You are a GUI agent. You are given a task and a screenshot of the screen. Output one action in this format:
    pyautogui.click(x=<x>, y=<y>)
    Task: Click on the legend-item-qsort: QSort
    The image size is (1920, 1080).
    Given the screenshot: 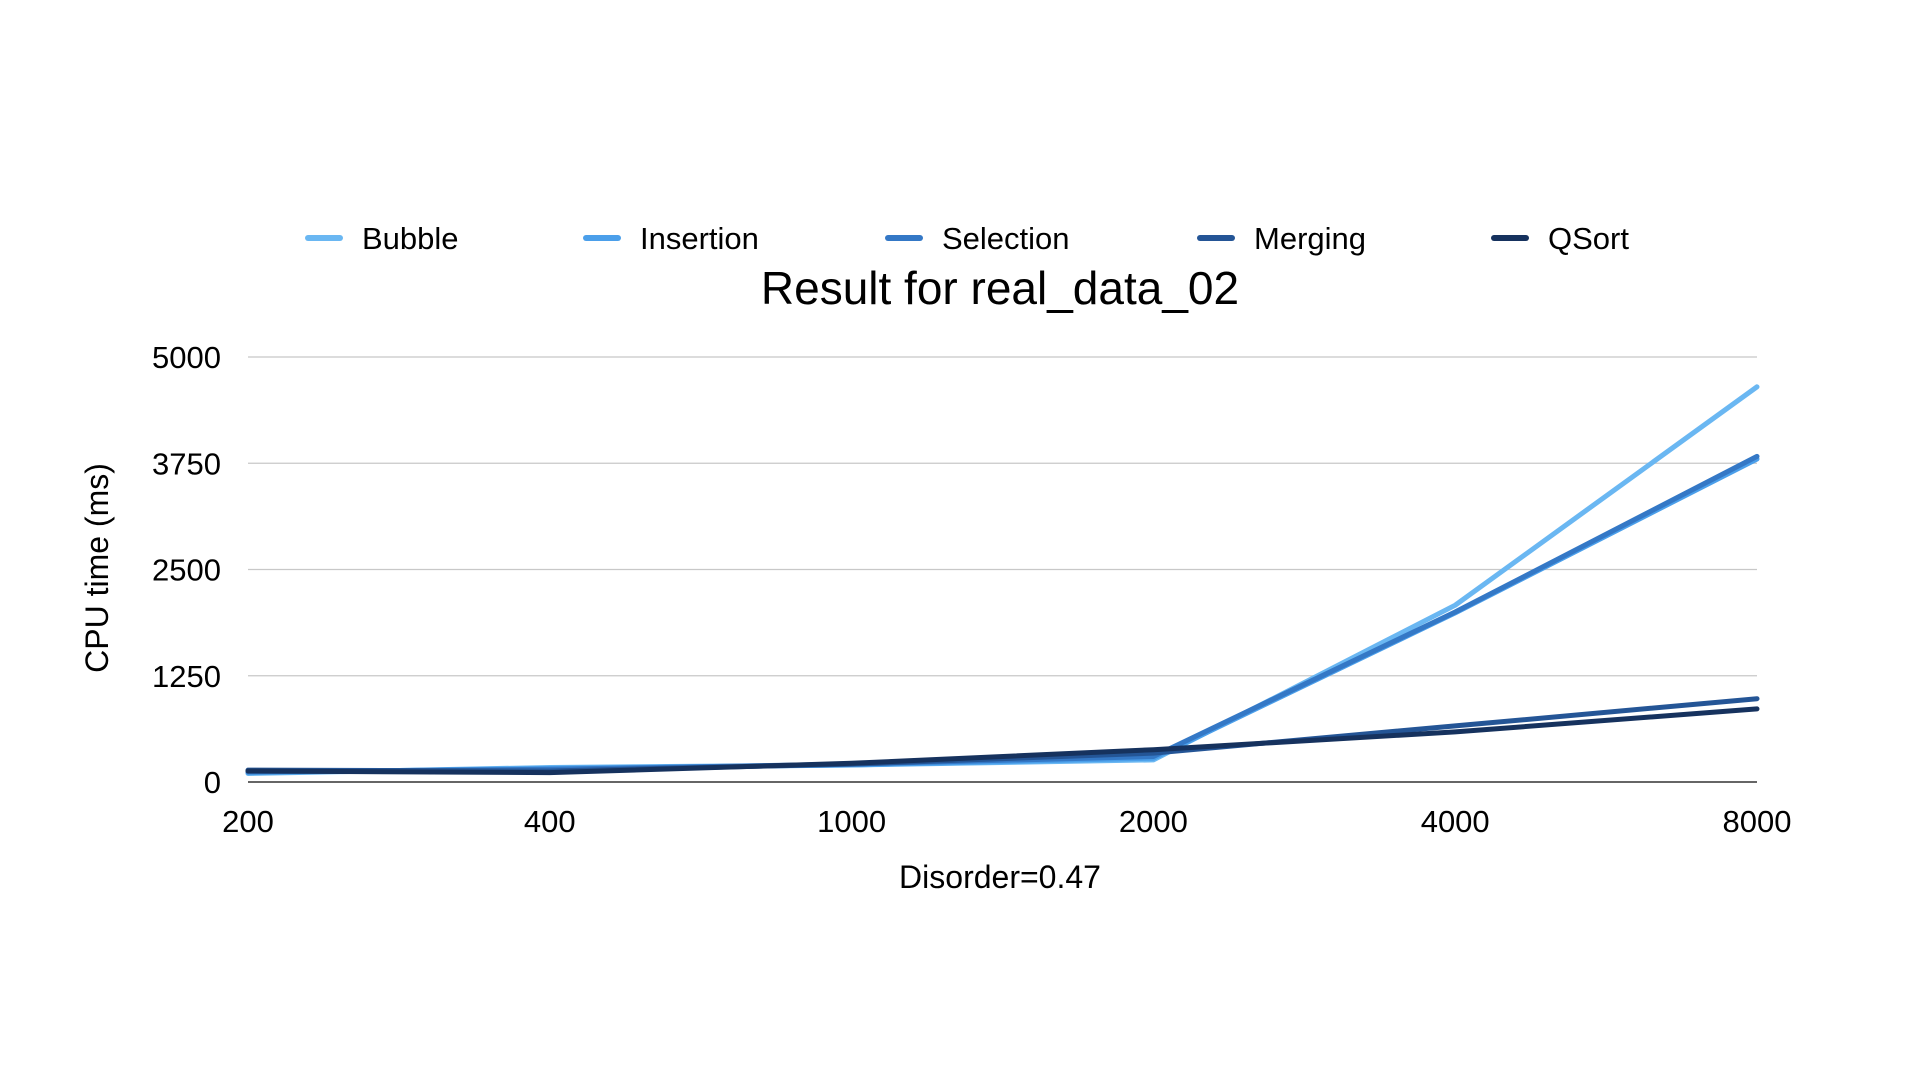 What is the action you would take?
    pyautogui.click(x=1560, y=238)
    